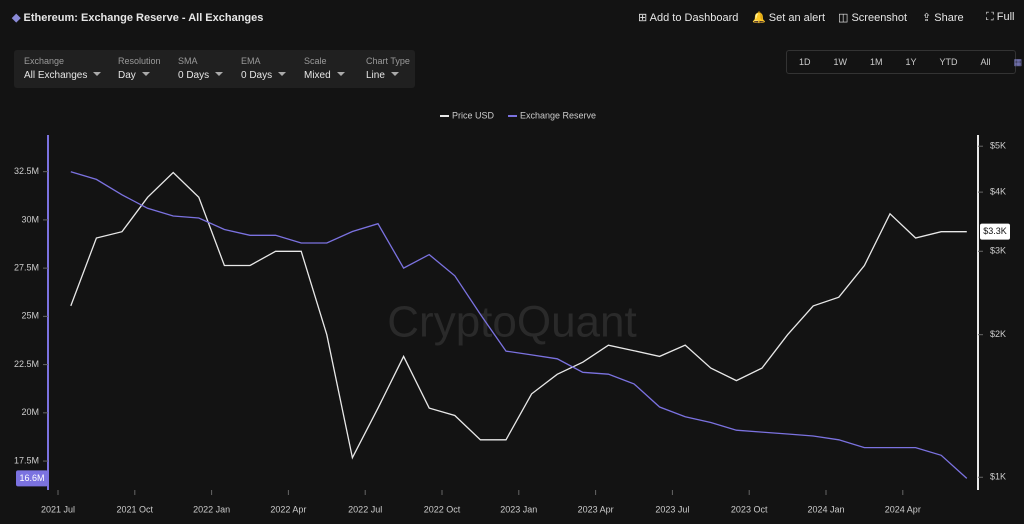 The height and width of the screenshot is (524, 1024). Describe the element at coordinates (911, 62) in the screenshot. I see `range-button: 1Y` at that location.